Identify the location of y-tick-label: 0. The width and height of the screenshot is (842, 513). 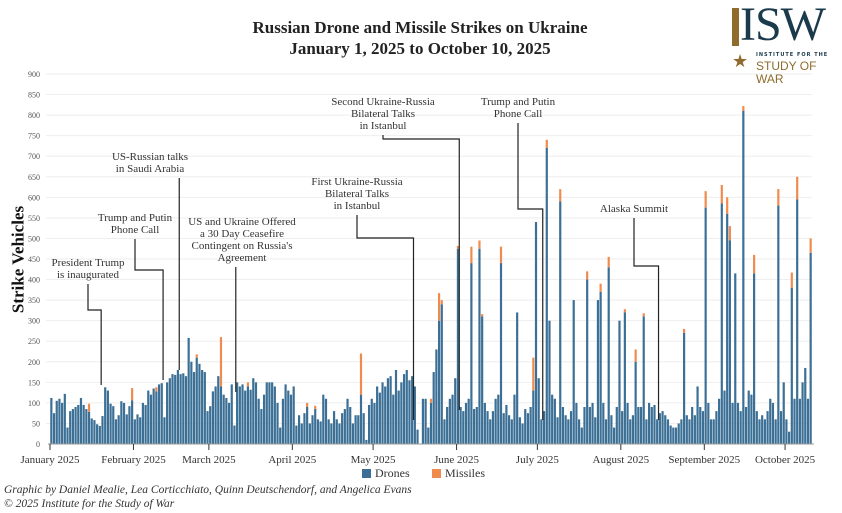
(38, 444).